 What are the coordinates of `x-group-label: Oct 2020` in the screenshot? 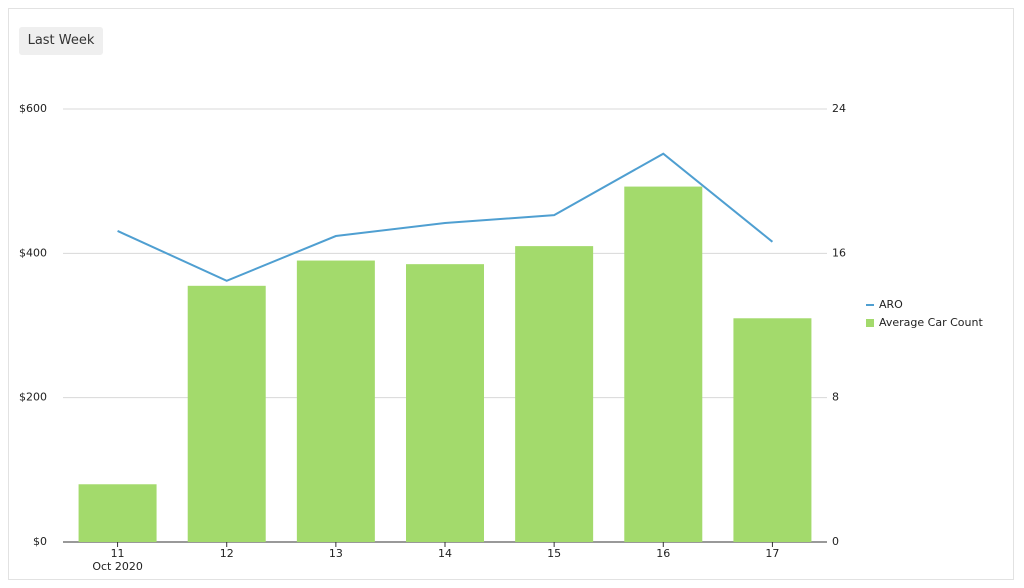 It's located at (117, 566).